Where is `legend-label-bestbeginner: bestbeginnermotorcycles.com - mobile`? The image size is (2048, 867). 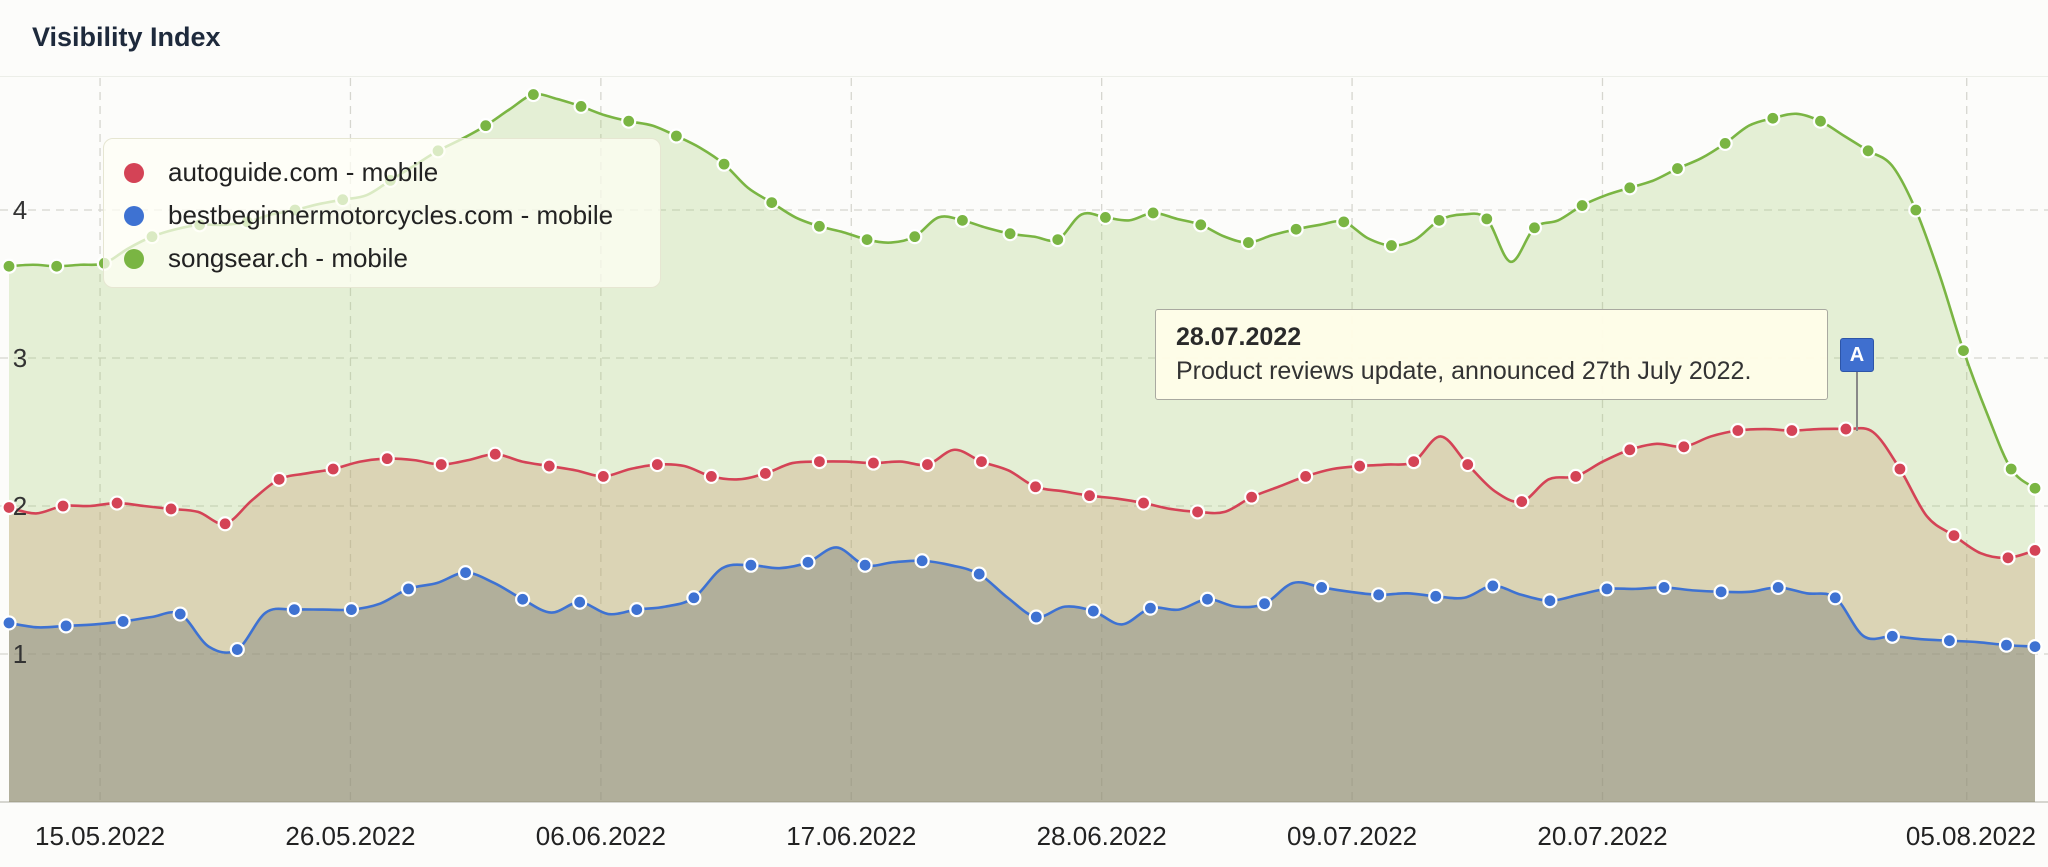
legend-label-bestbeginner: bestbeginnermotorcycles.com - mobile is located at coordinates (391, 215).